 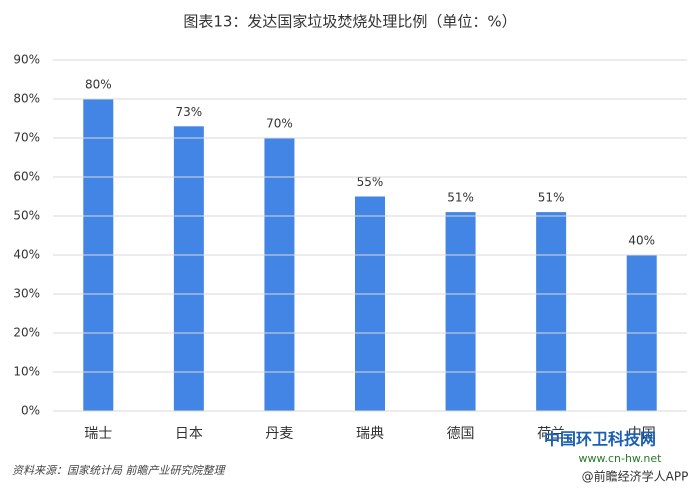 What do you see at coordinates (26, 294) in the screenshot?
I see `y-tick-label: 30%` at bounding box center [26, 294].